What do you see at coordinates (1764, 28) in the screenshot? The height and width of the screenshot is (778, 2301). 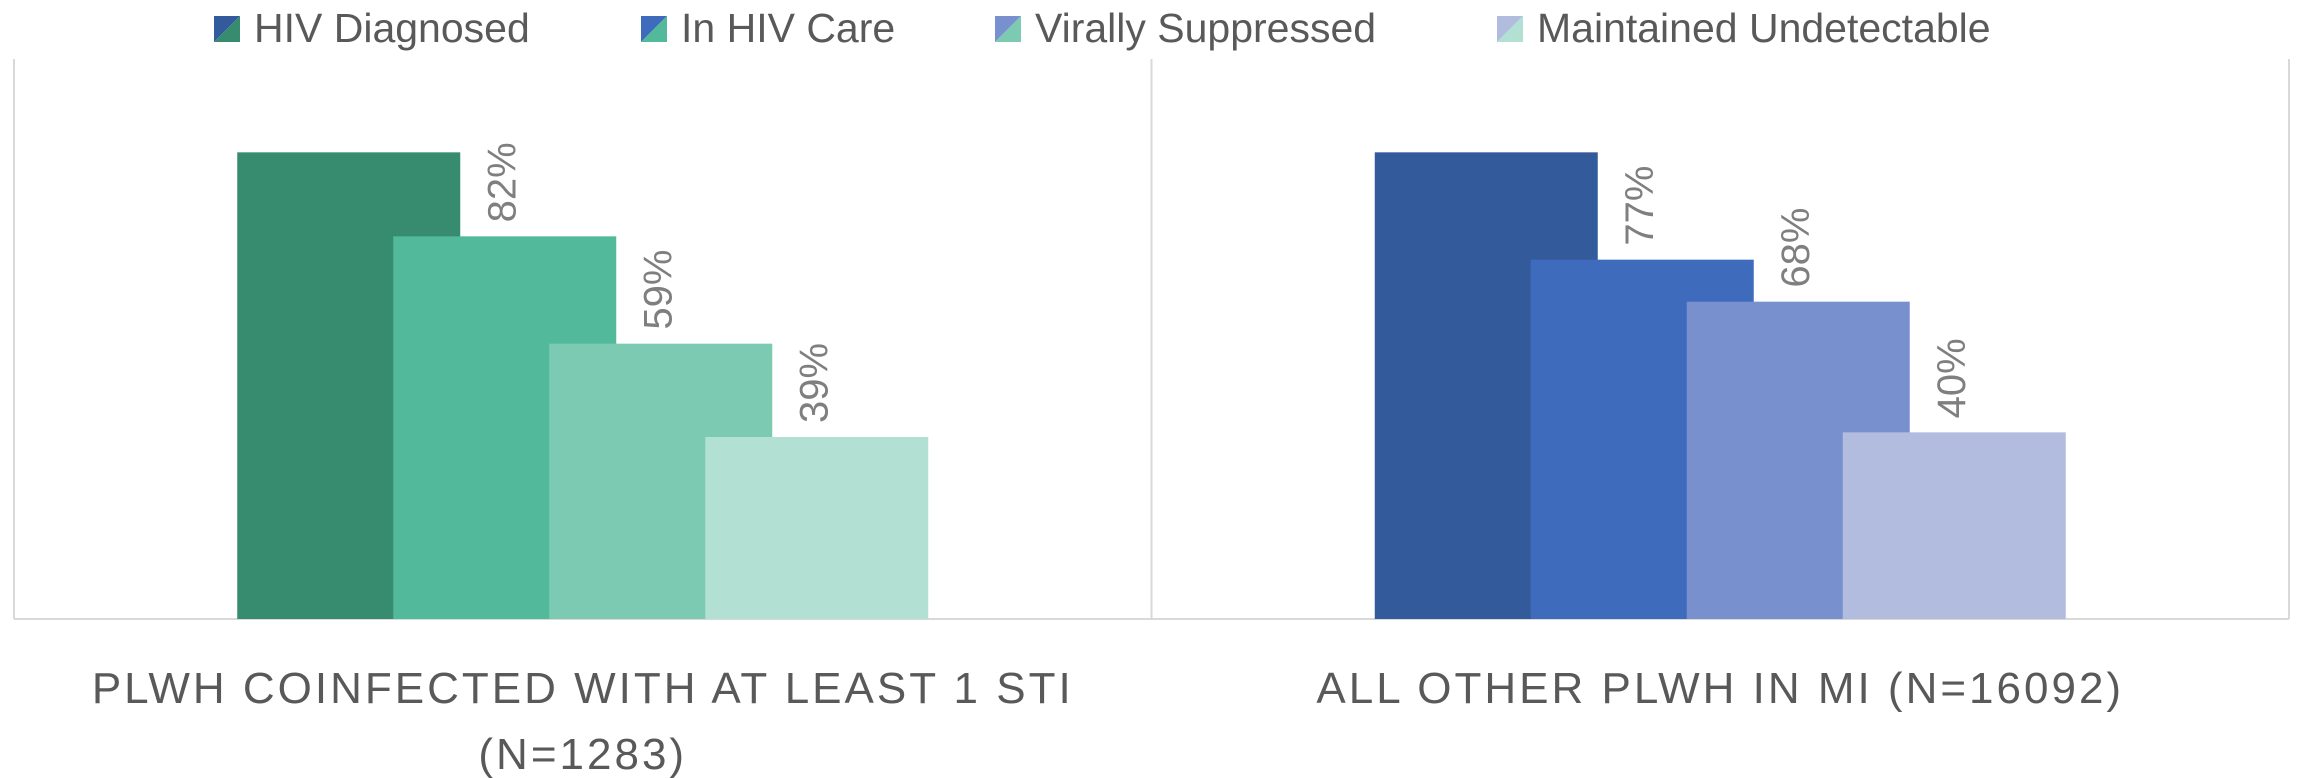 I see `legend-label: Maintained Undetectable` at bounding box center [1764, 28].